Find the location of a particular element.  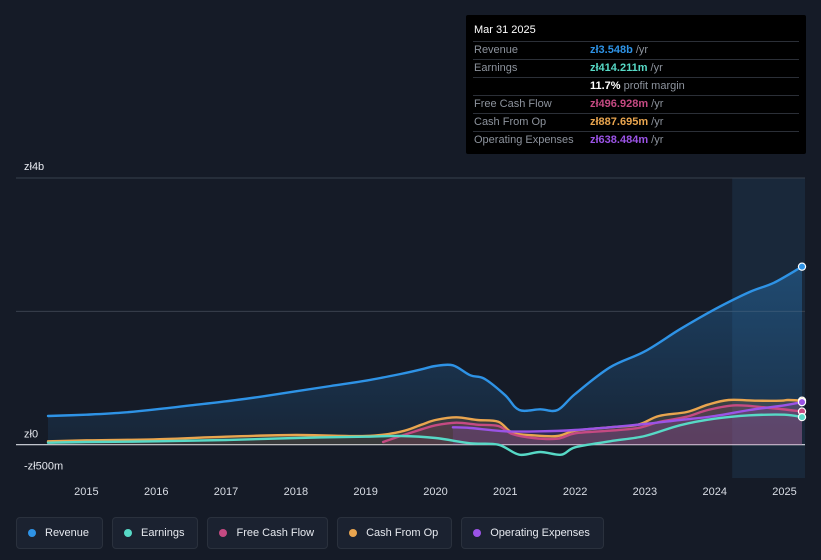

x-tick-label: 2021 is located at coordinates (505, 492).